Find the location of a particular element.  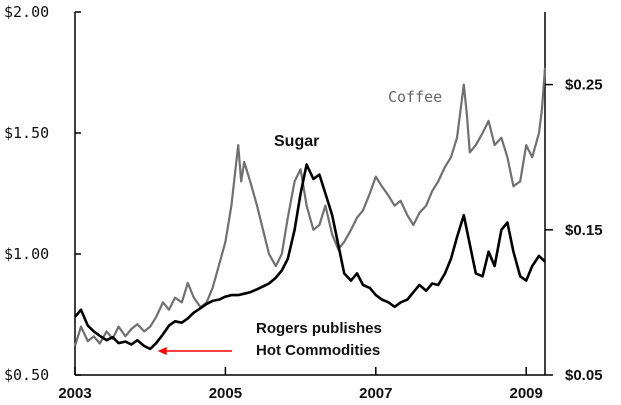

x-tick-label: 2005 is located at coordinates (225, 393).